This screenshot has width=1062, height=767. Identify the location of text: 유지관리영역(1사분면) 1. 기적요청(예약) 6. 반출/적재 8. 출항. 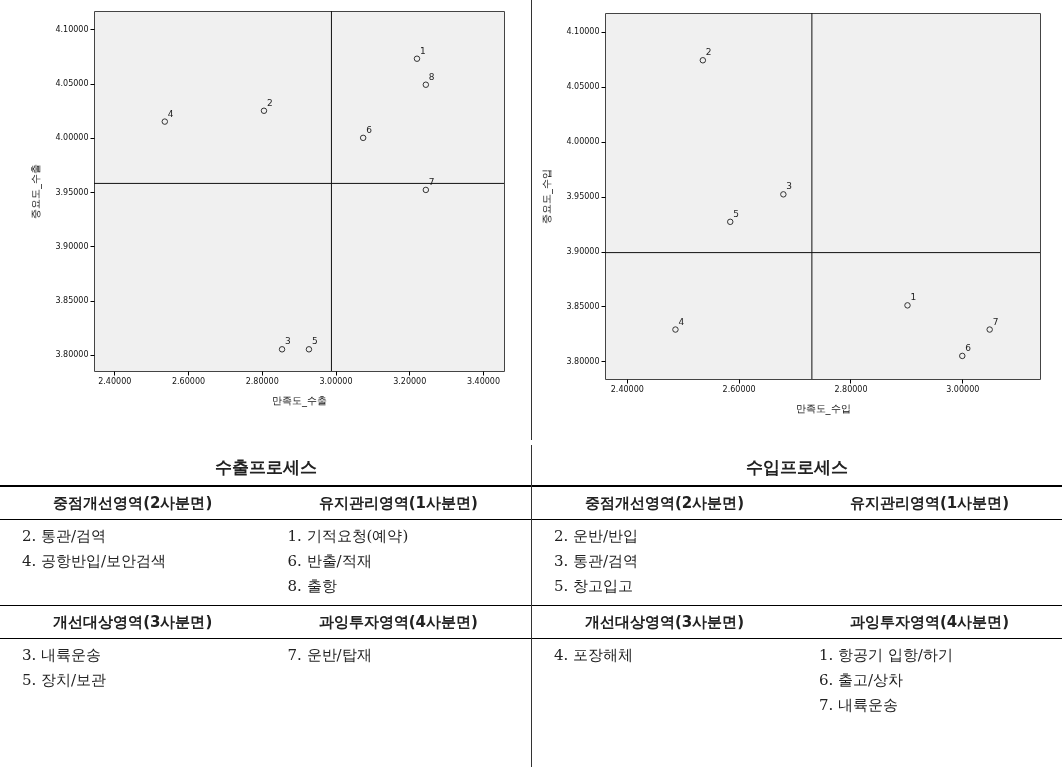
(382, 545).